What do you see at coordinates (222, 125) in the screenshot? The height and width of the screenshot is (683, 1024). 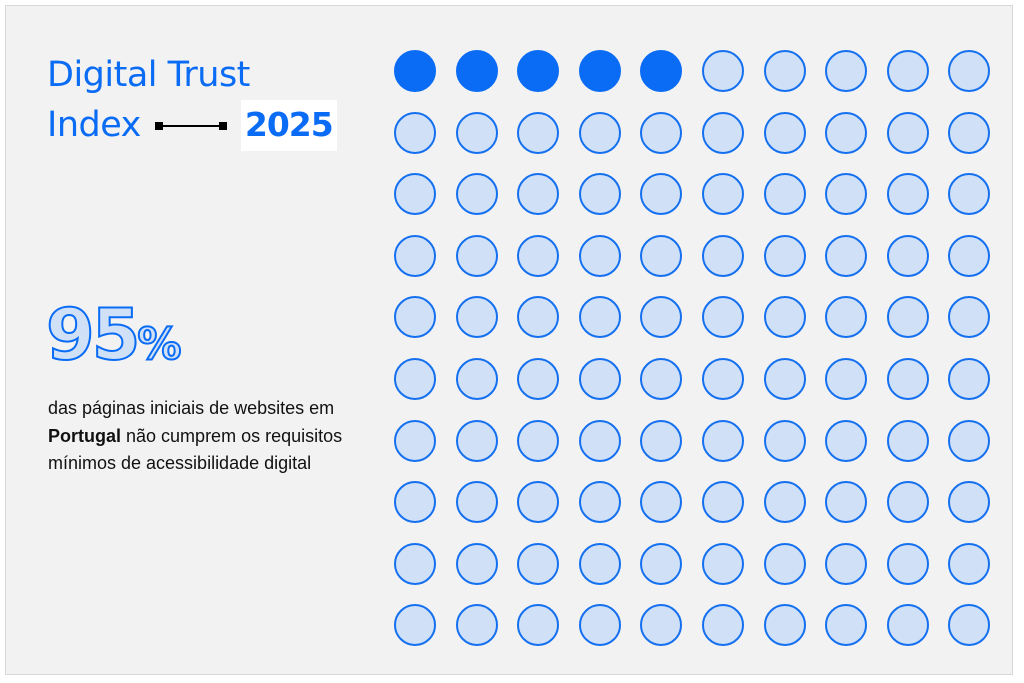 I see `connector-end-dot` at bounding box center [222, 125].